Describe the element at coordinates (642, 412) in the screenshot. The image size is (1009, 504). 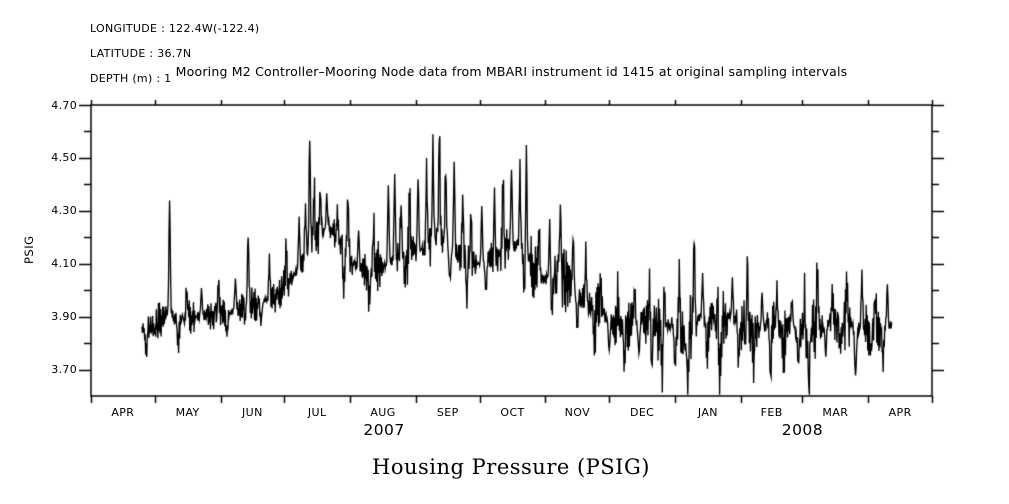
I see `x-month-label: DEC` at that location.